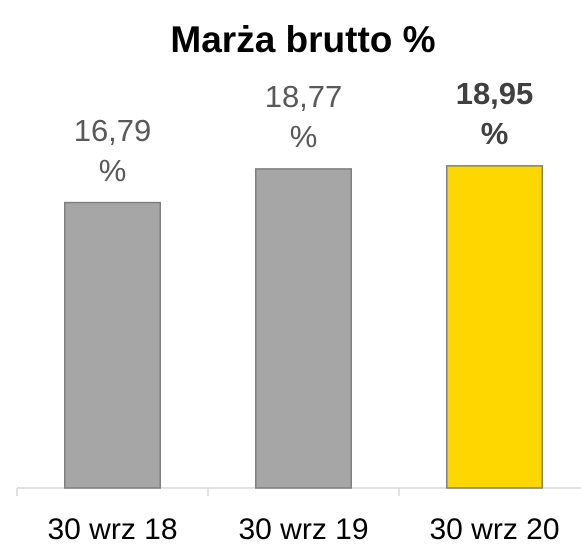 This screenshot has width=581, height=550. What do you see at coordinates (112, 529) in the screenshot?
I see `x-tick-label: 30 wrz 18` at bounding box center [112, 529].